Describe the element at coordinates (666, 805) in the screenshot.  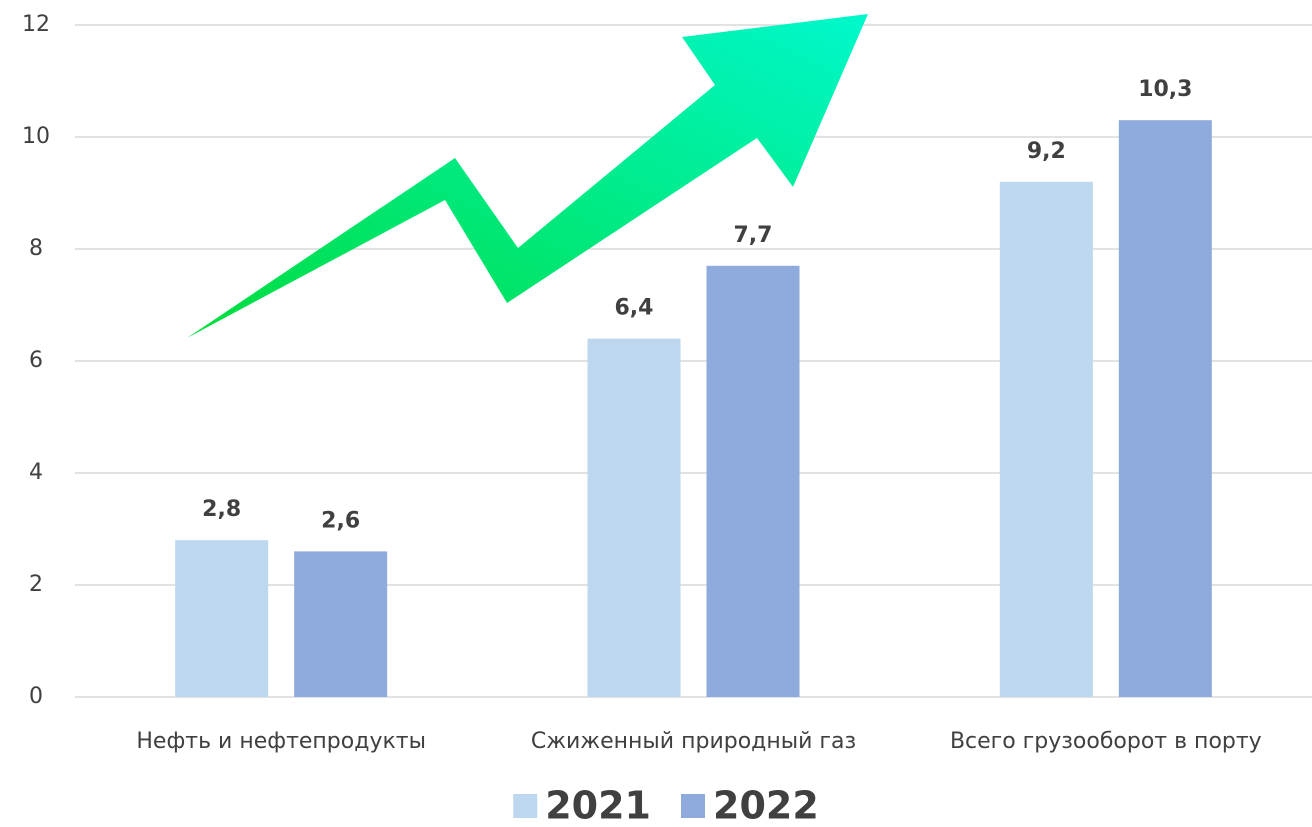
I see `legend: 2021 2022` at that location.